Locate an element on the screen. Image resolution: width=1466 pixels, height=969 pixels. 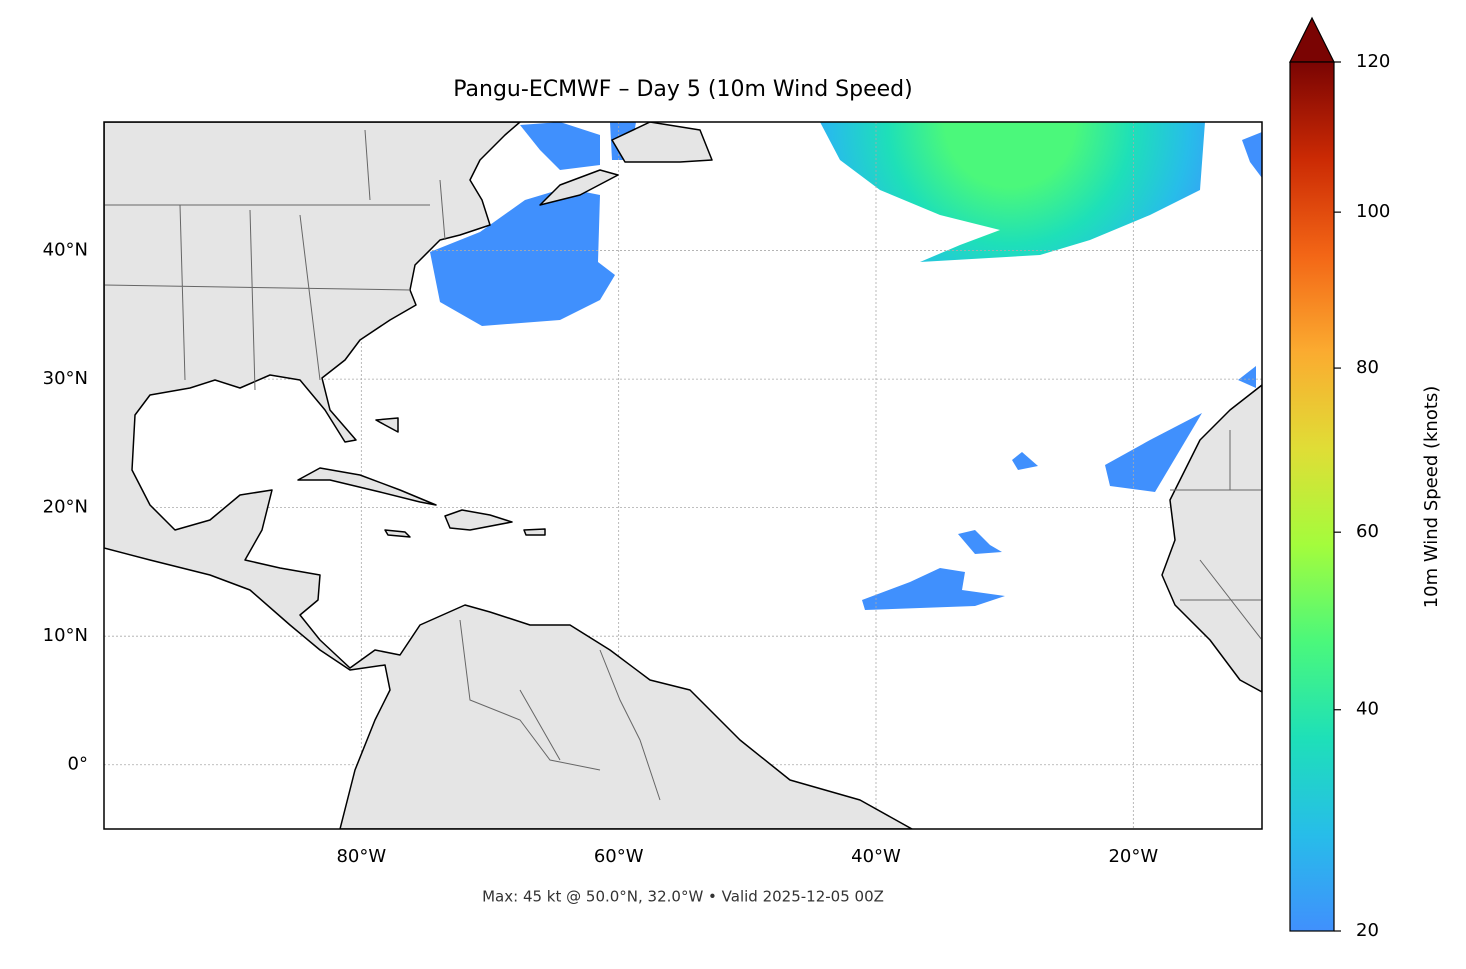
y-tick-label: 10°N is located at coordinates (65, 635).